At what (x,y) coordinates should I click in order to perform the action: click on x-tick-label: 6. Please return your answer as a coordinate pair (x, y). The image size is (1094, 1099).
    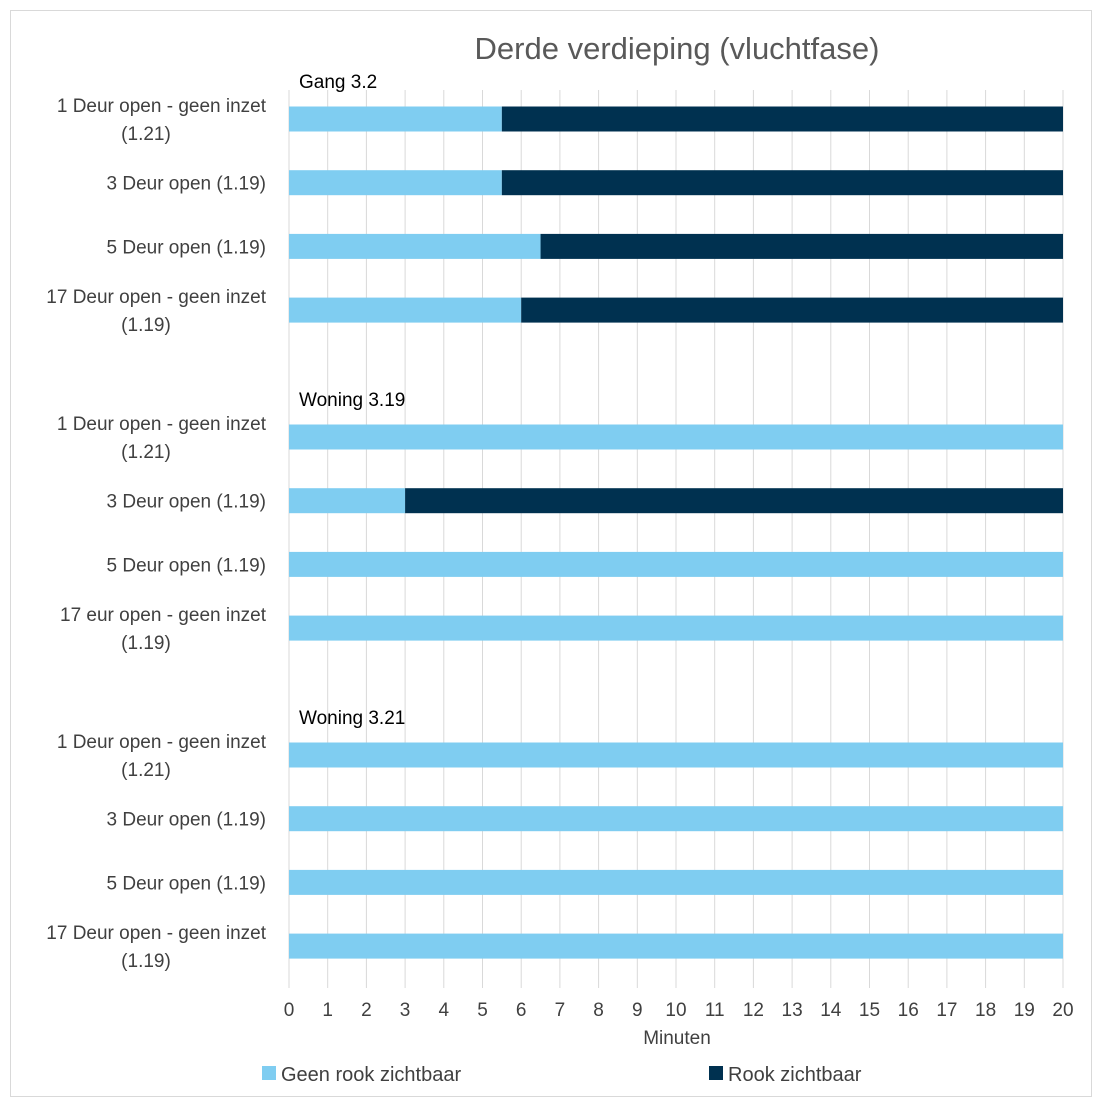
    Looking at the image, I should click on (521, 1010).